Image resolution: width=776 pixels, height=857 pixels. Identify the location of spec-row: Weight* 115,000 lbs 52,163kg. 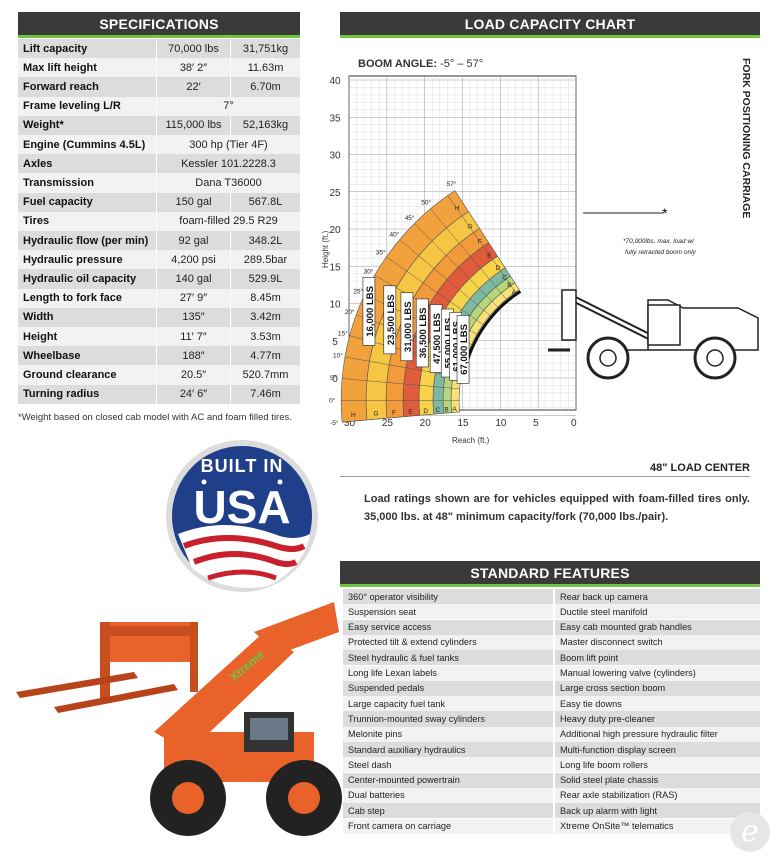
(159, 125).